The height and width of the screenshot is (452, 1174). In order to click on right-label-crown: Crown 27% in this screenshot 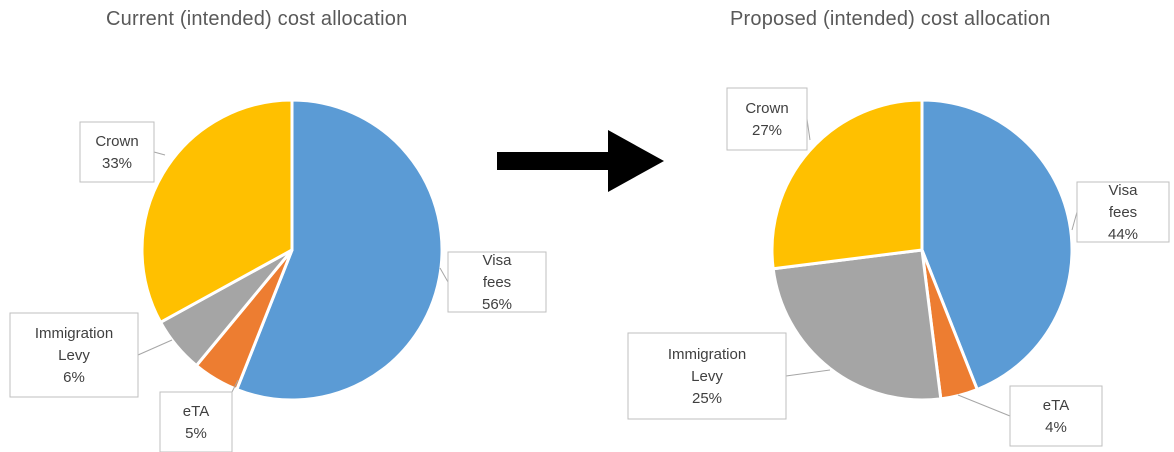, I will do `click(768, 119)`.